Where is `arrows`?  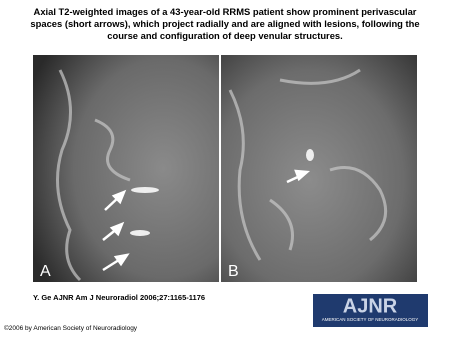
arrows is located at coordinates (206, 220).